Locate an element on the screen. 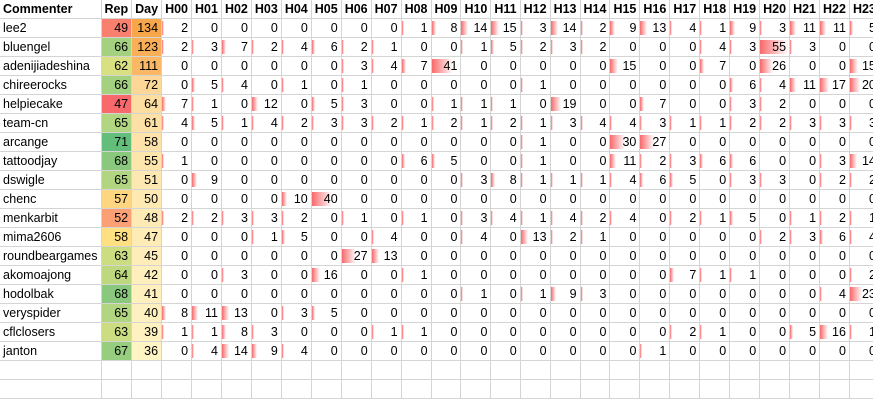 The image size is (873, 400). column-header: H15 is located at coordinates (625, 9).